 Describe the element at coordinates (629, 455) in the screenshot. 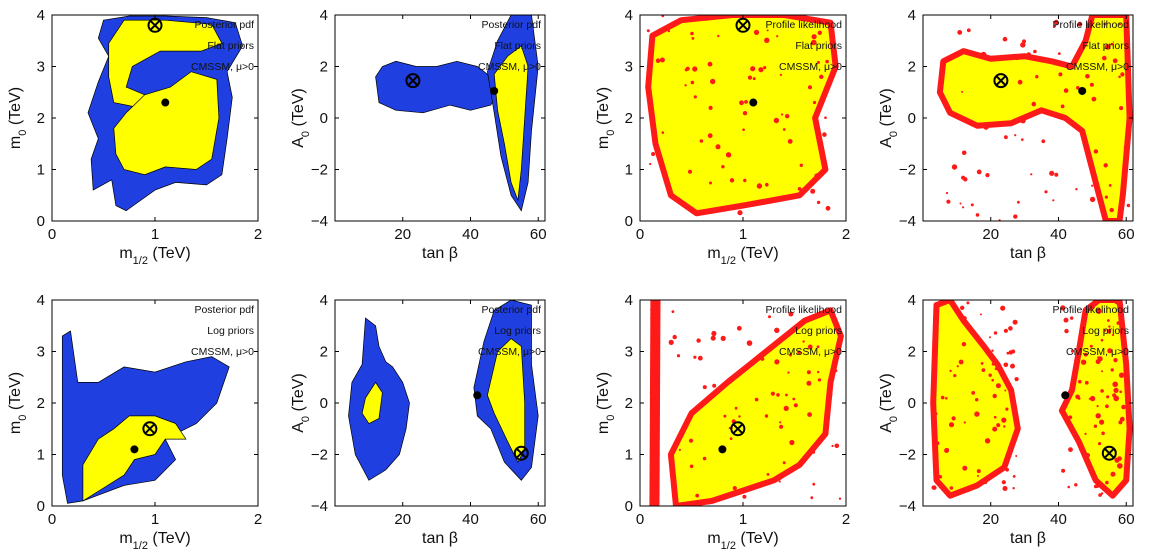

I see `y-tick-label: 1` at that location.